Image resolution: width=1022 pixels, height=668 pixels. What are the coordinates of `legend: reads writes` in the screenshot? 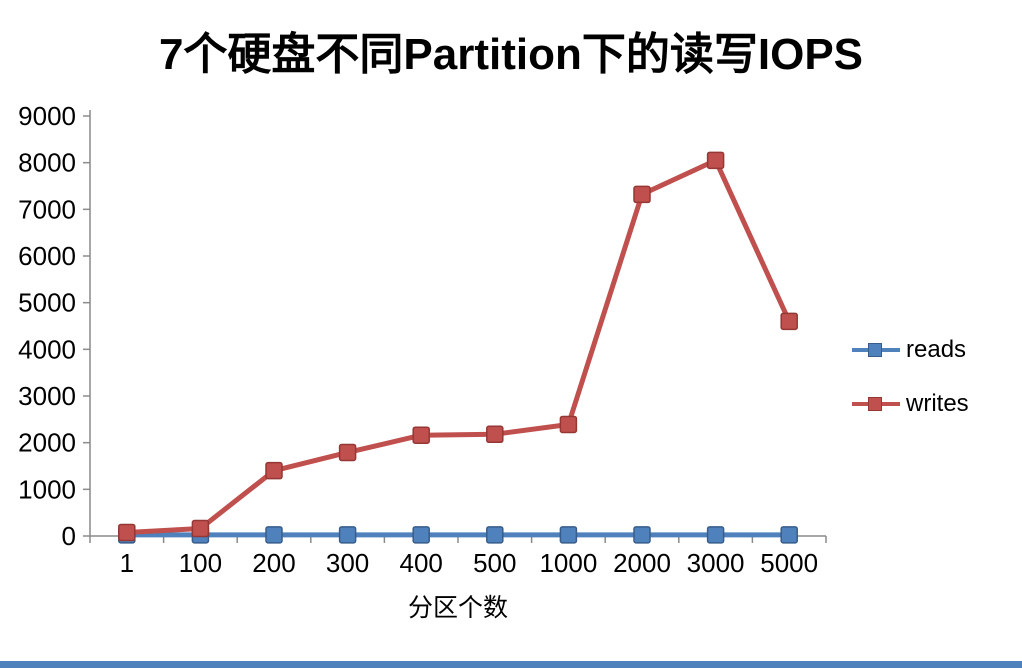 It's located at (910, 377).